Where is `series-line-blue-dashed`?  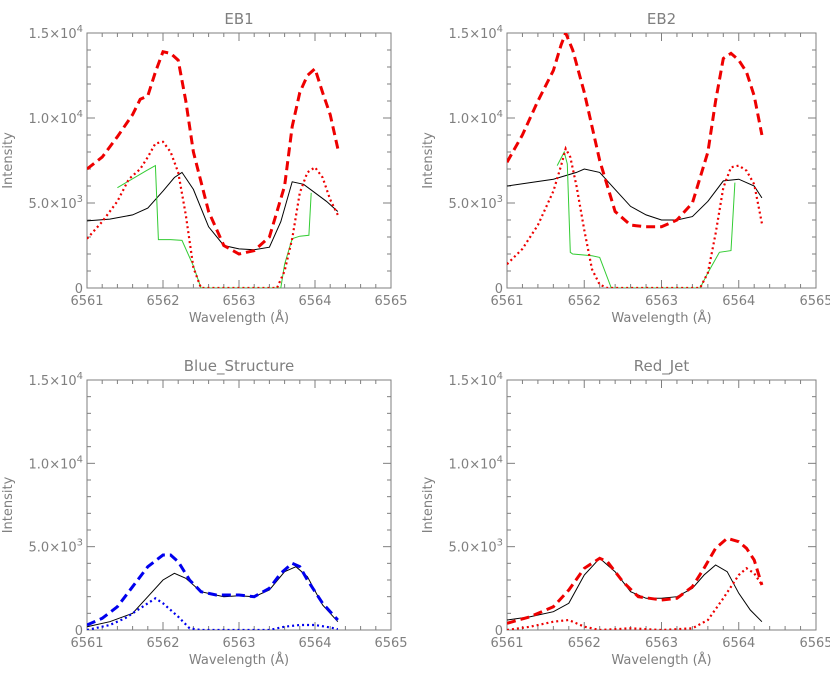
series-line-blue-dashed is located at coordinates (213, 590).